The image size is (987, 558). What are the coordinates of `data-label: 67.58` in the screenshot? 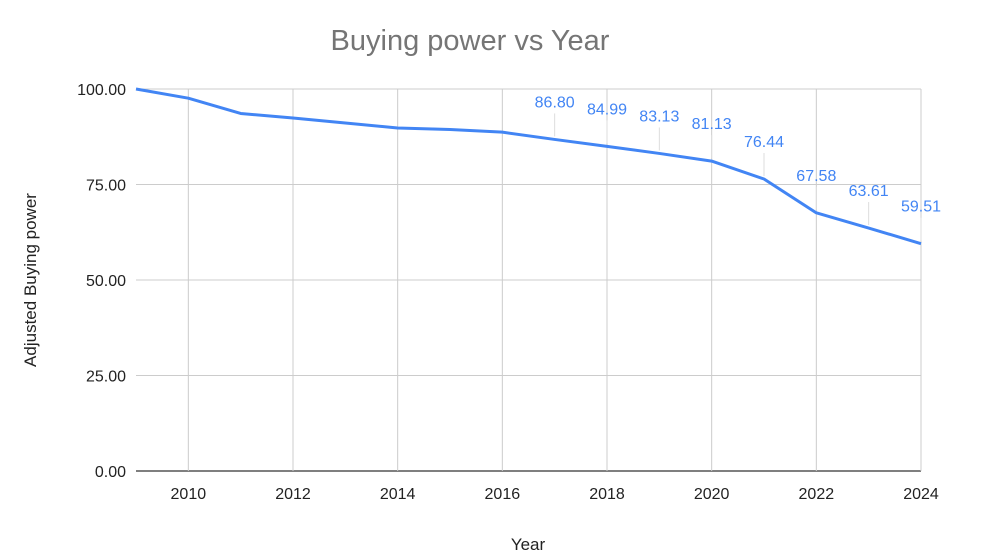 It's located at (816, 176).